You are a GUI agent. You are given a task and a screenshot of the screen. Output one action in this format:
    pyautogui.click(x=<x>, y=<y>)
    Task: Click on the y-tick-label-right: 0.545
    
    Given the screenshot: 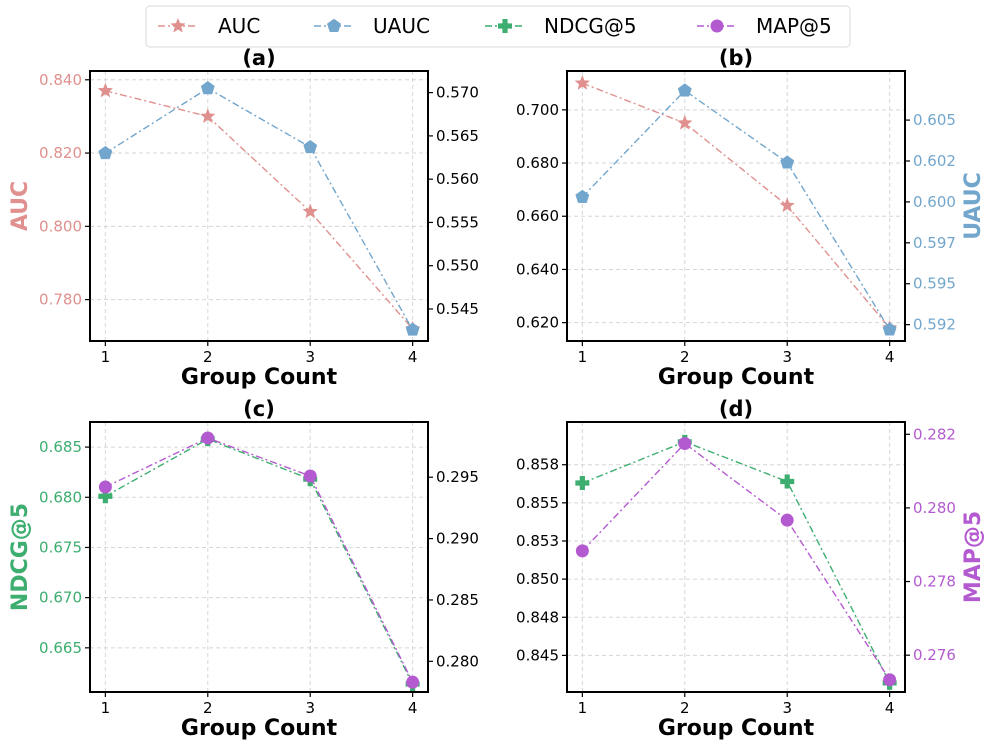 What is the action you would take?
    pyautogui.click(x=457, y=309)
    